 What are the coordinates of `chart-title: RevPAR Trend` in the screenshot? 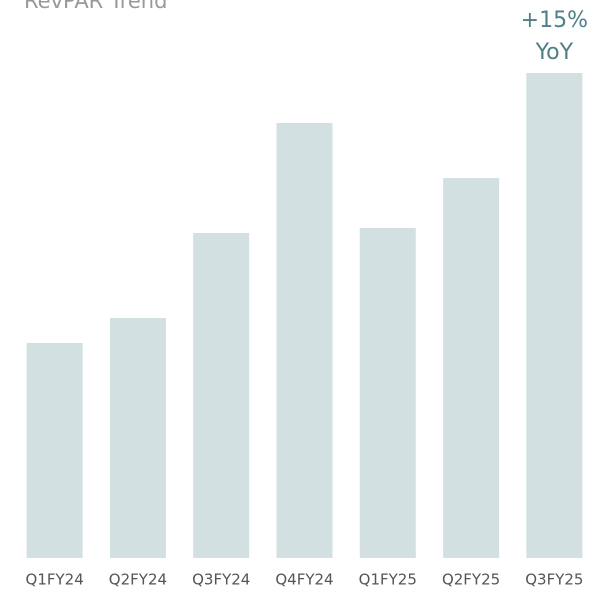 It's located at (95, 6).